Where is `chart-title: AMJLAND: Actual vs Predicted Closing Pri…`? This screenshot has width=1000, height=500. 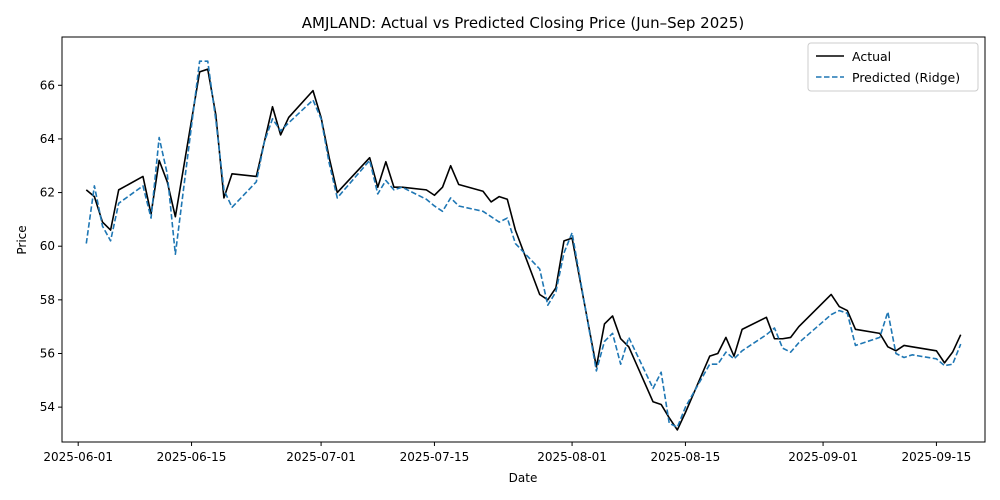
chart-title: AMJLAND: Actual vs Predicted Closing Pri… is located at coordinates (523, 23).